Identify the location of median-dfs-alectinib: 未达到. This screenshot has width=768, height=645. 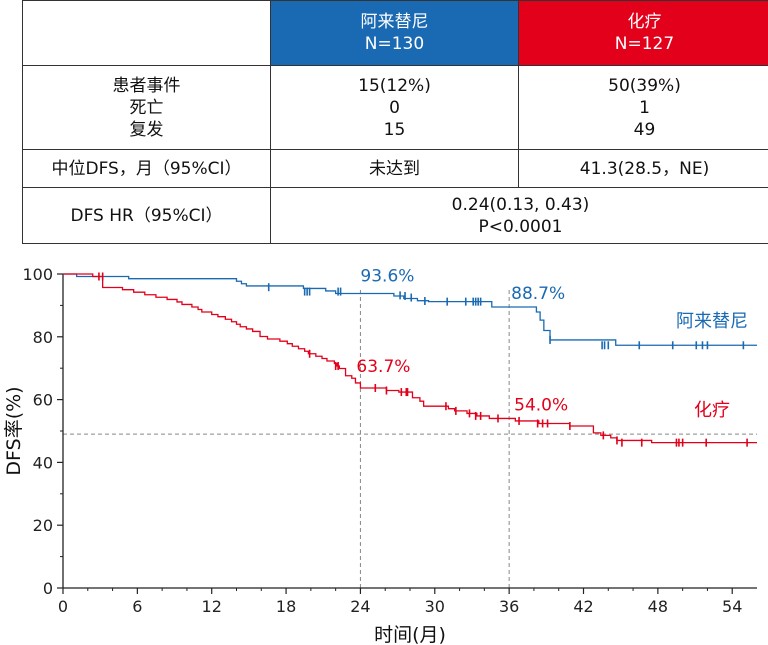
(394, 168).